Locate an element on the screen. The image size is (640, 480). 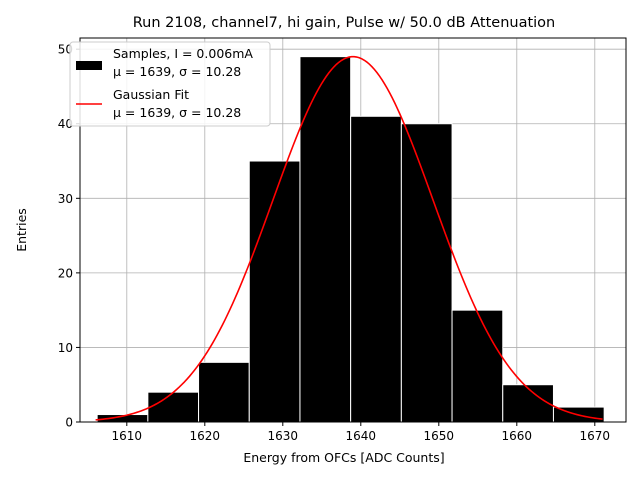
y-tick-label: 10 is located at coordinates (65, 348).